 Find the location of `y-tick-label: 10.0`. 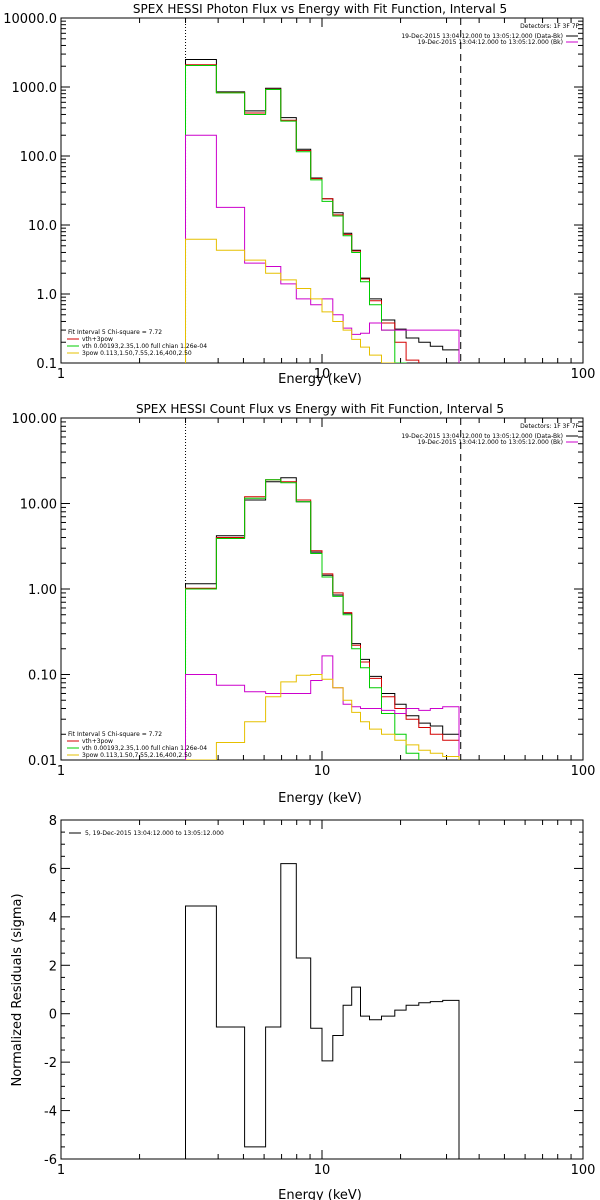

y-tick-label: 10.0 is located at coordinates (42, 226).